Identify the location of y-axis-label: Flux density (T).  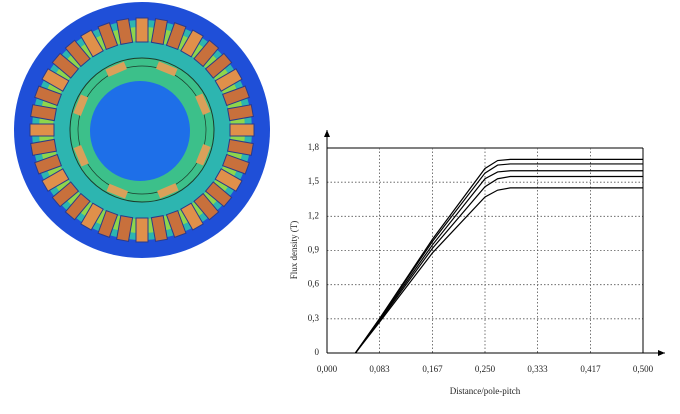
(294, 250).